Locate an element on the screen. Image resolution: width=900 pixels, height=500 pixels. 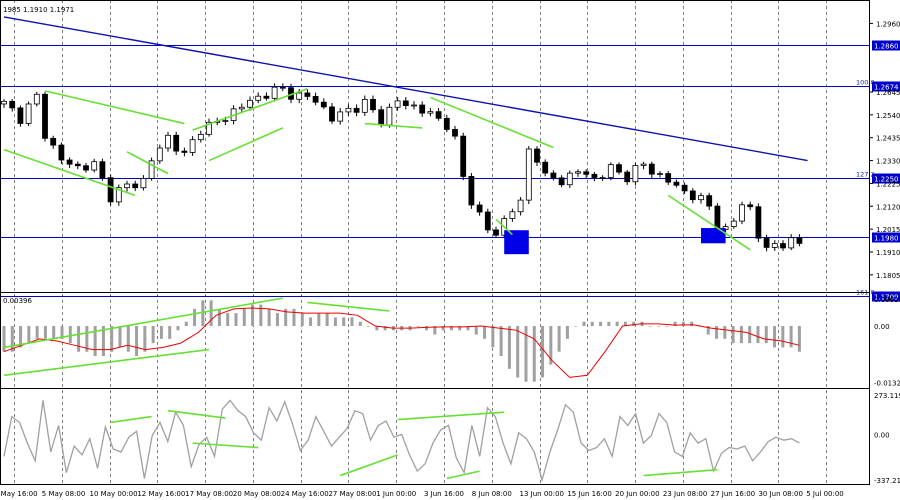
time-tick-label: 20 Jun 00:00 is located at coordinates (637, 494).